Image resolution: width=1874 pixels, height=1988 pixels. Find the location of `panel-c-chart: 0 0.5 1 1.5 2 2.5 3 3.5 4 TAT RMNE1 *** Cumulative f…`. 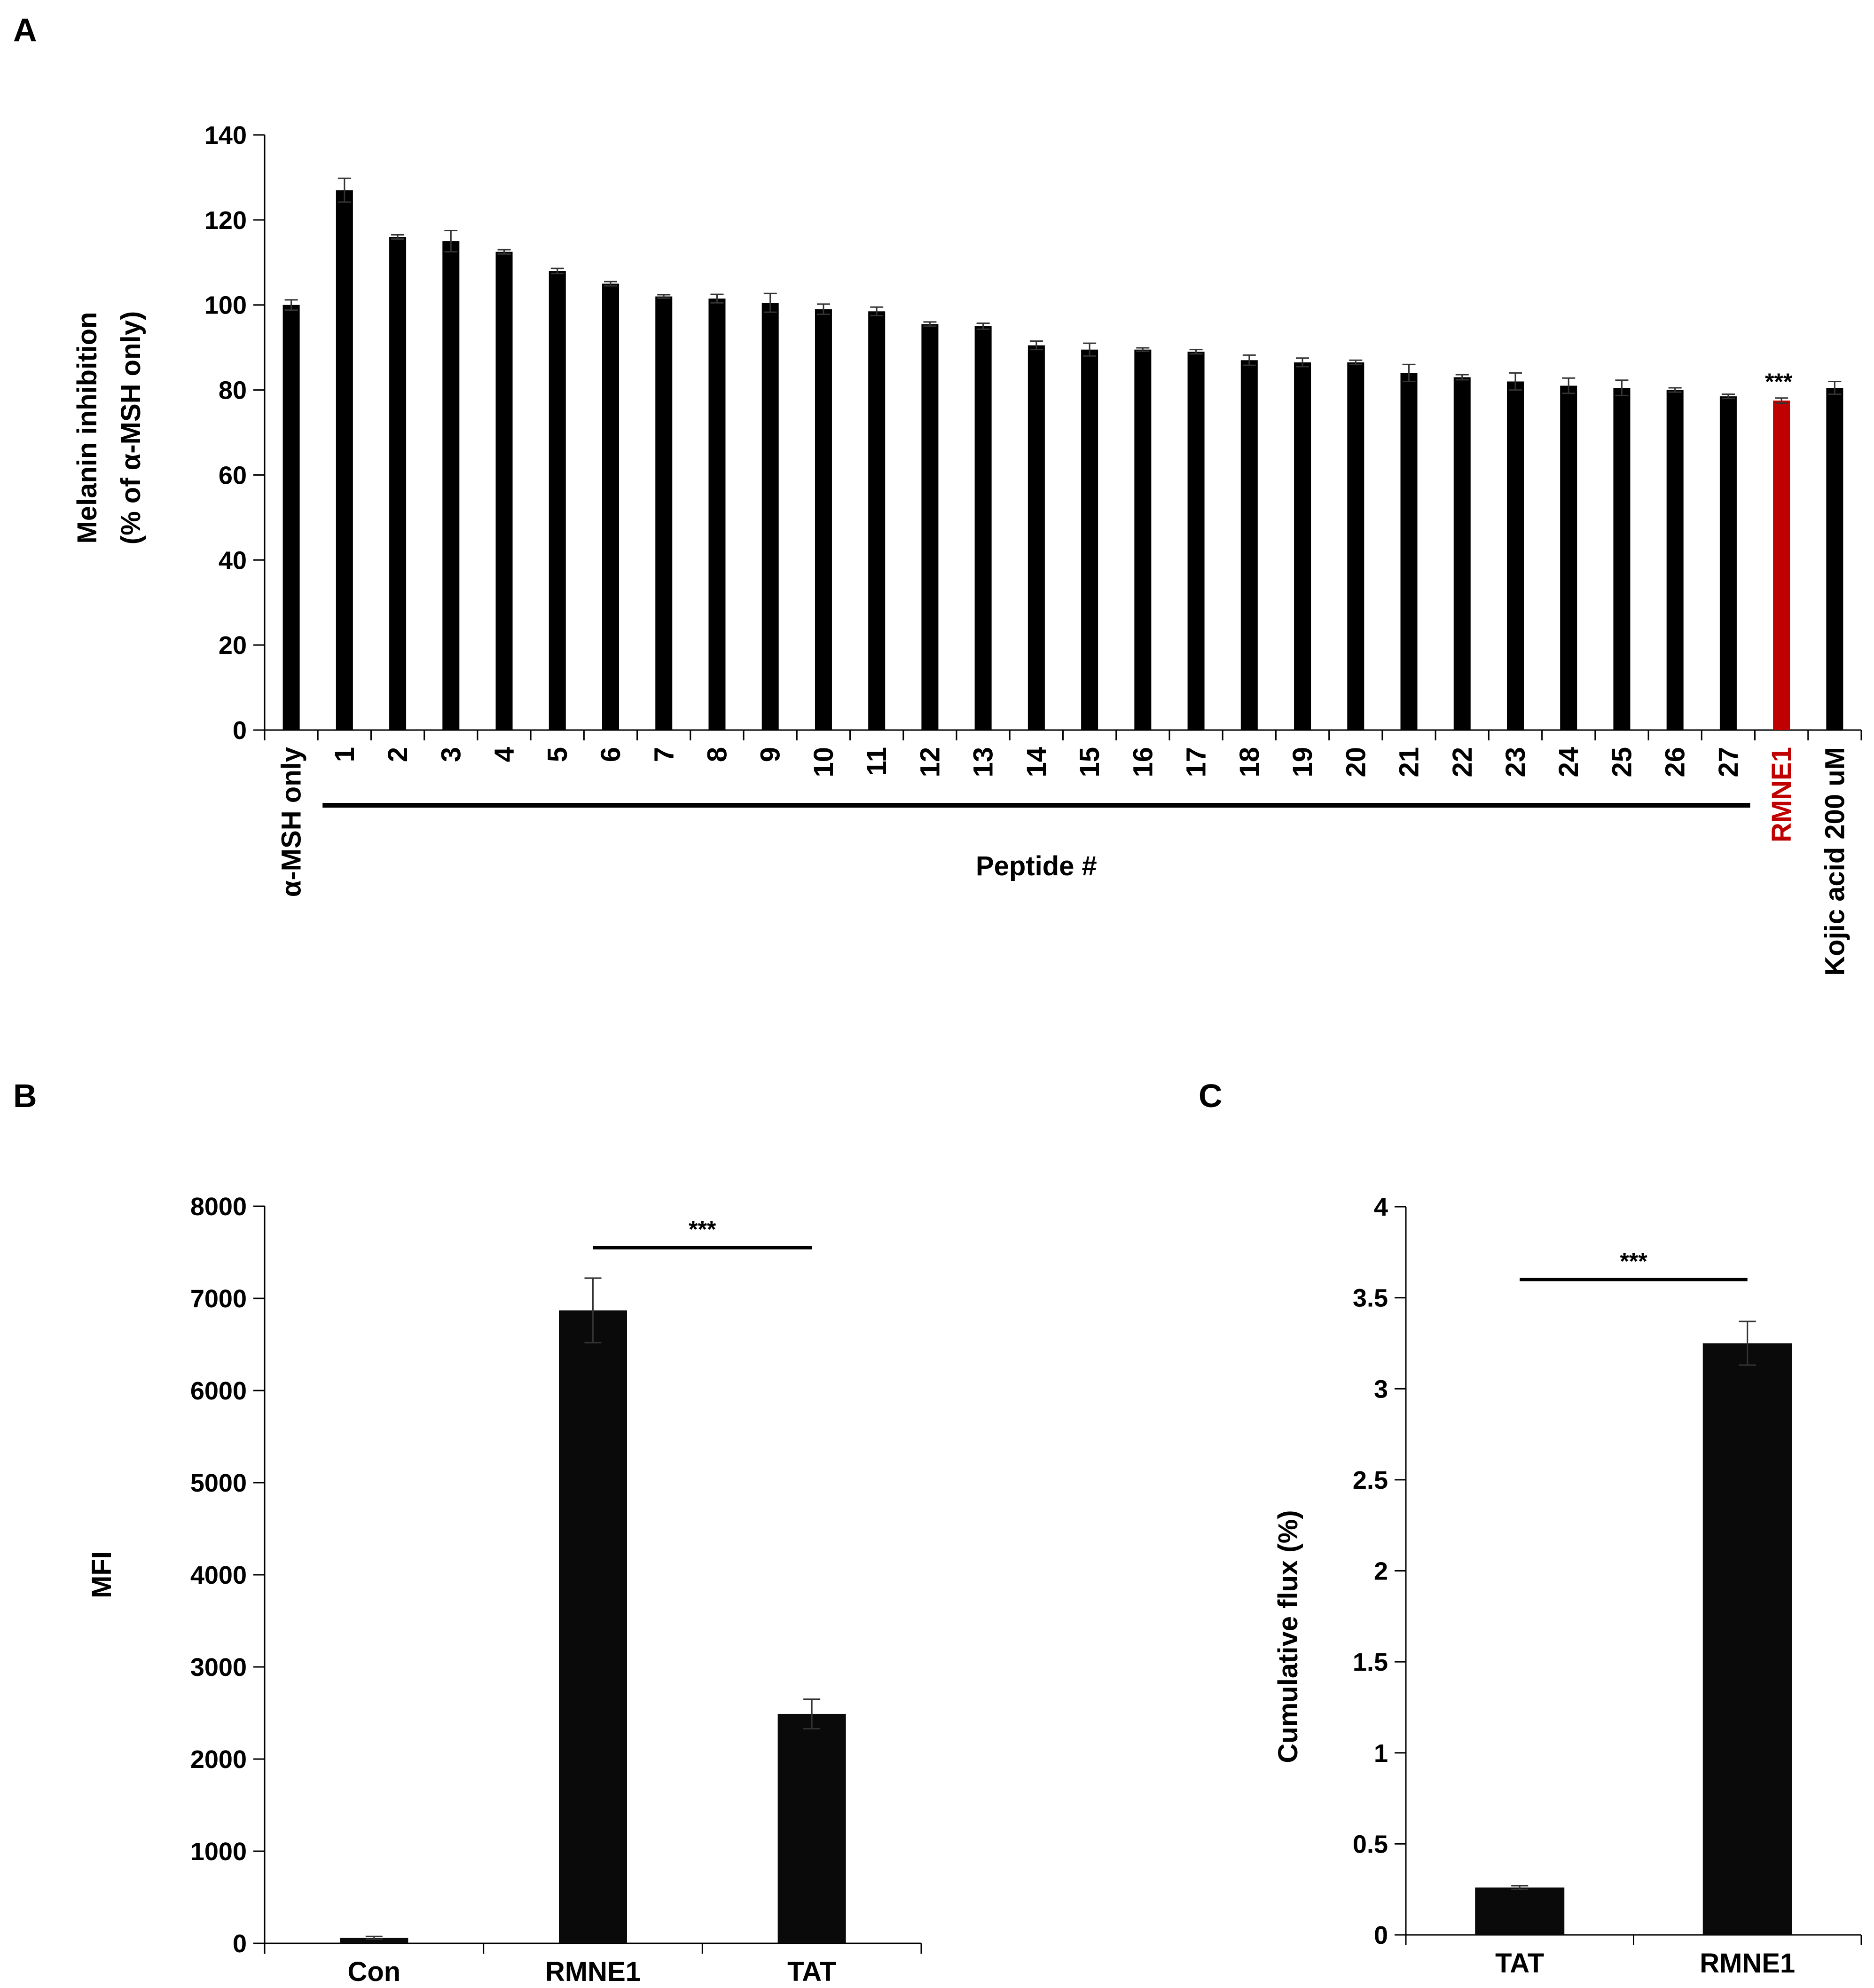

panel-c-chart: 0 0.5 1 1.5 2 2.5 3 3.5 4 TAT RMNE1 *** Cumulative f… is located at coordinates (1567, 1586).